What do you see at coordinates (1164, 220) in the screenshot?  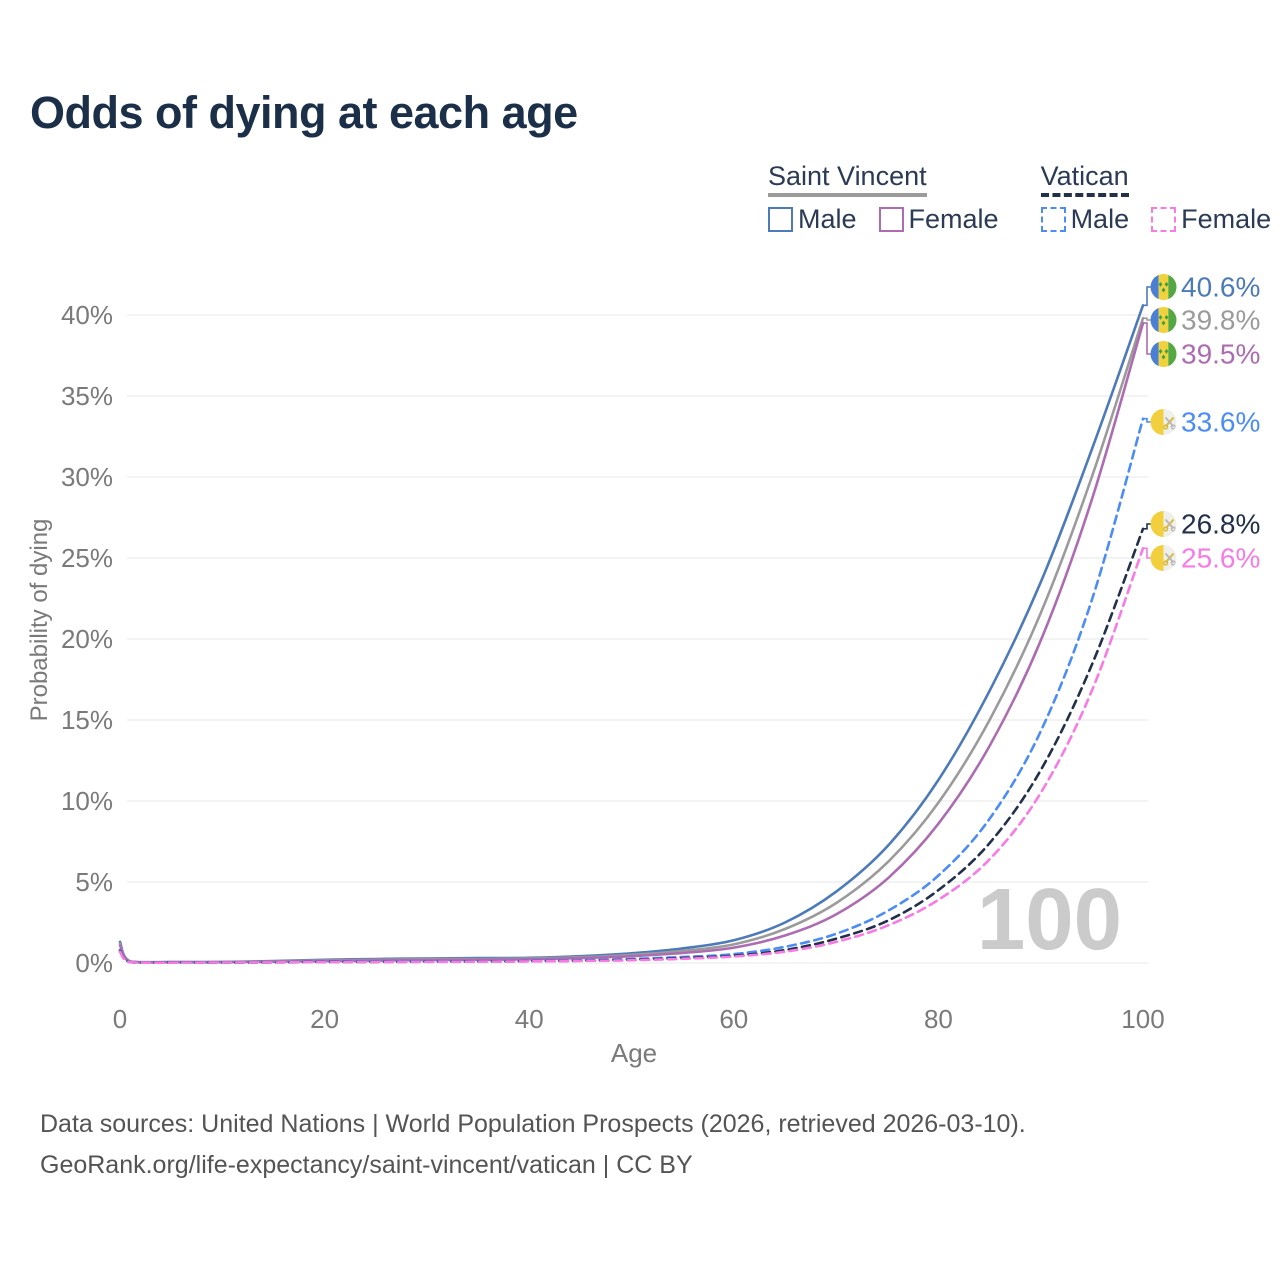 I see `legend-swatch-vatican-female-icon` at bounding box center [1164, 220].